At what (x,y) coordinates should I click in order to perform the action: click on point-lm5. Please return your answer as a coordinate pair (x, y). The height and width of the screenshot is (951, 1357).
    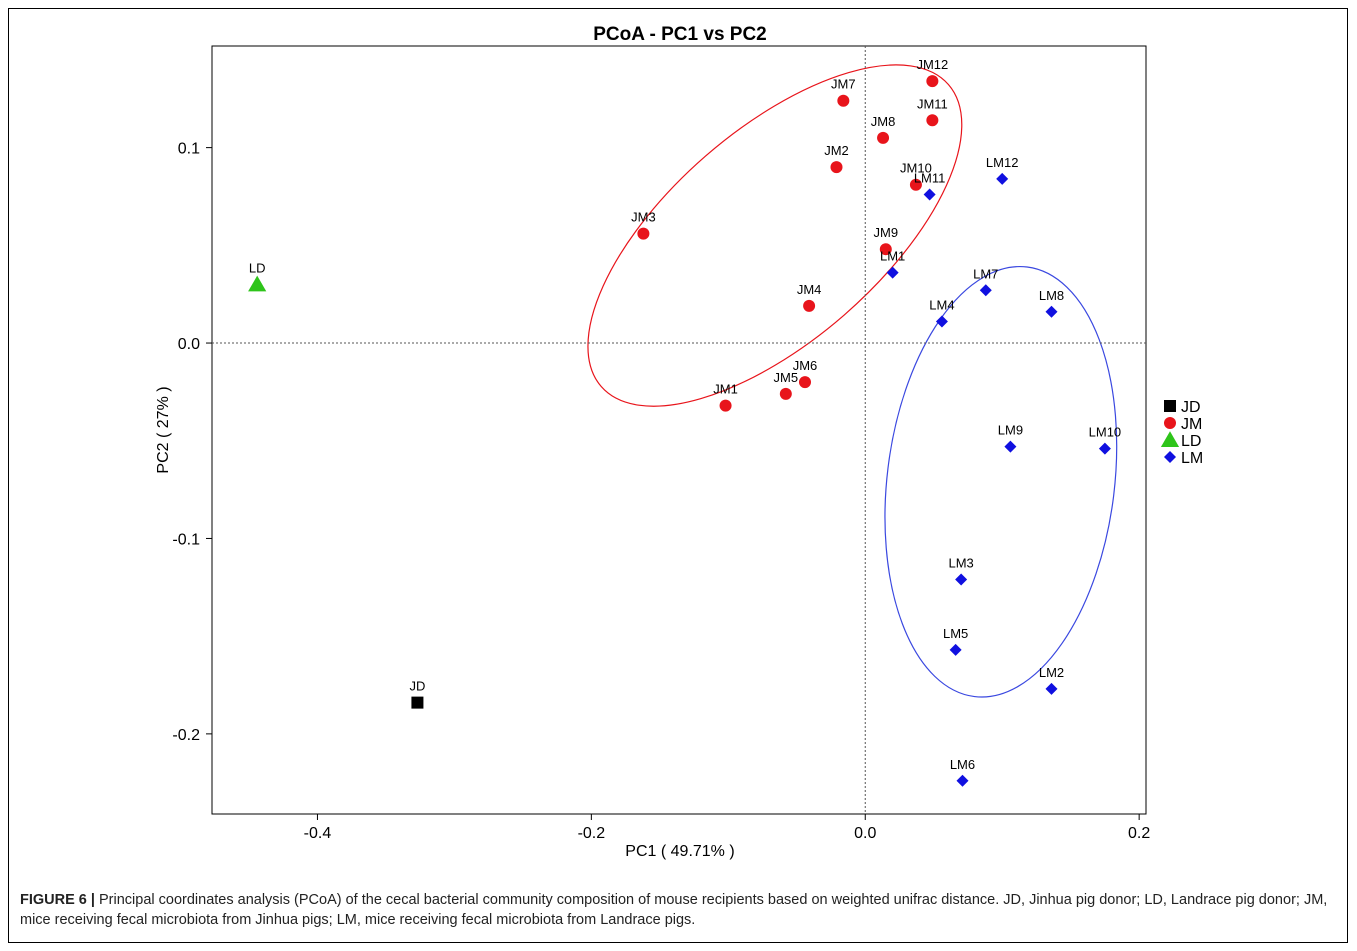
    Looking at the image, I should click on (955, 649).